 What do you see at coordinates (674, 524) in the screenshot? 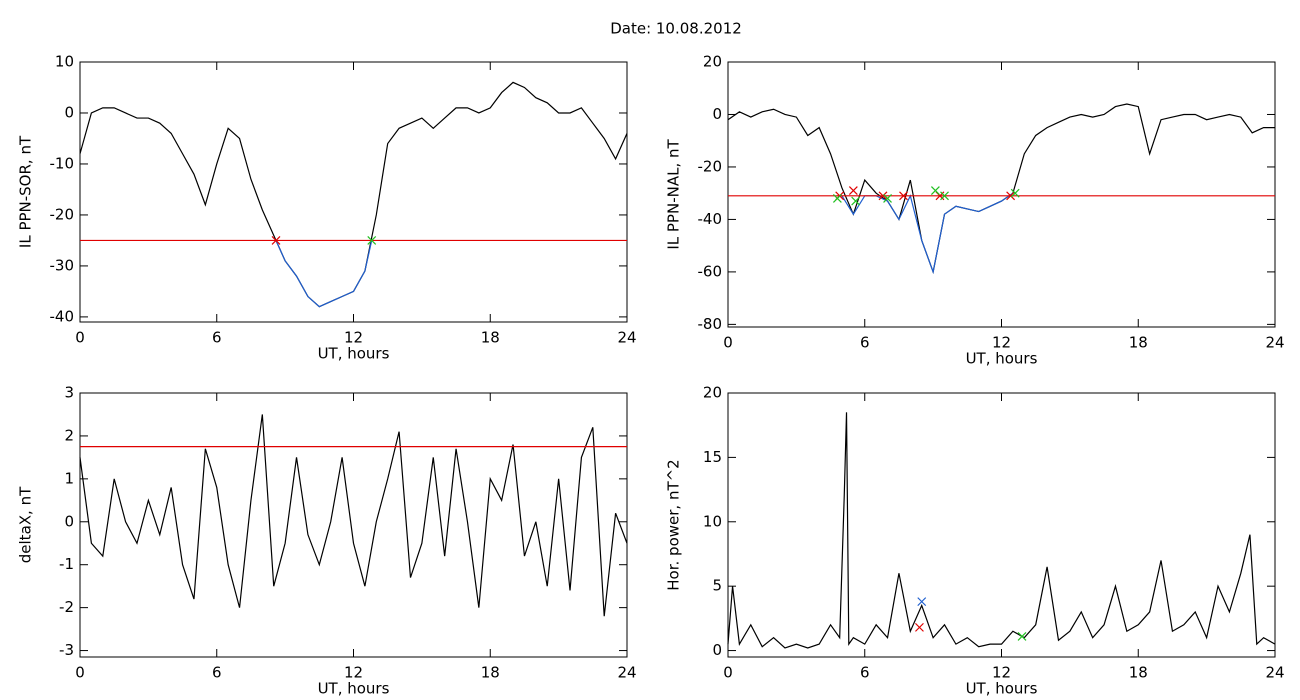
I see `y-axis-label: Hor. power, nT^2` at bounding box center [674, 524].